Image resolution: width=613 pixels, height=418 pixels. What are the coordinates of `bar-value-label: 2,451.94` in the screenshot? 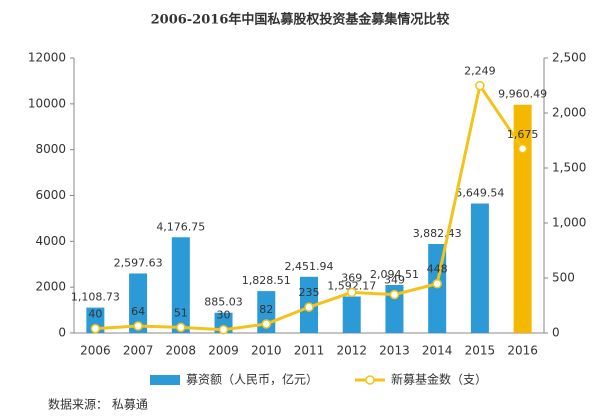 It's located at (309, 266).